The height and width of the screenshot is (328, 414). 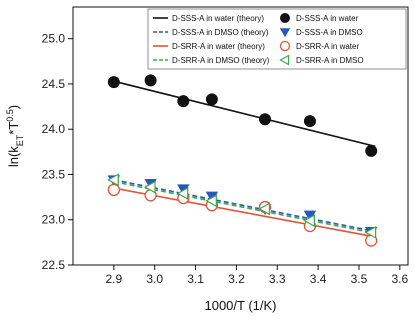 What do you see at coordinates (327, 46) in the screenshot?
I see `legend-label: D-SRR-A in water` at bounding box center [327, 46].